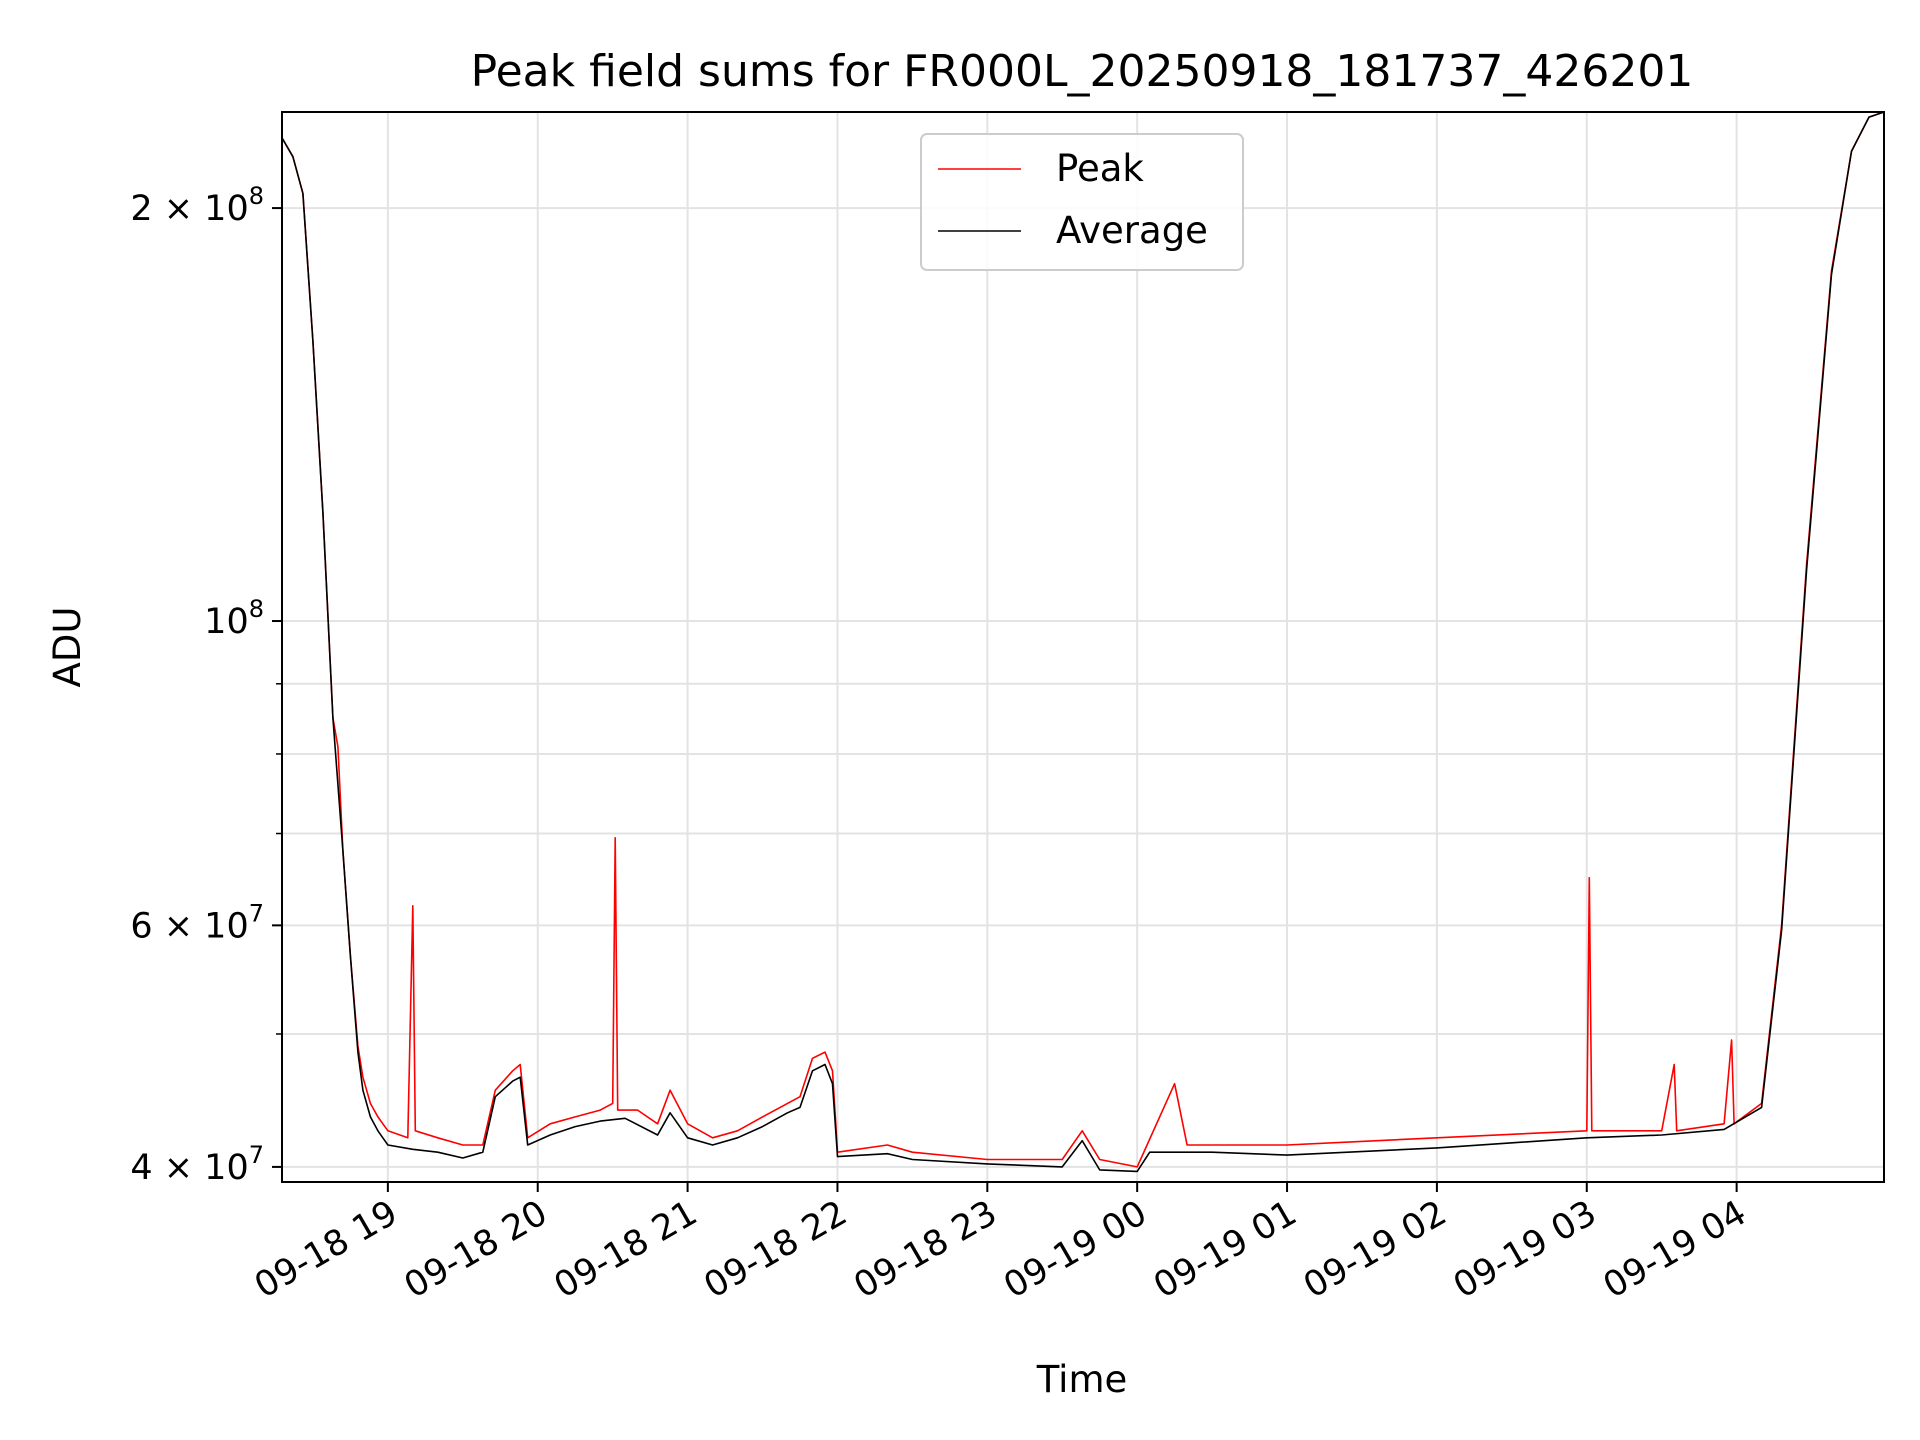 This screenshot has width=1920, height=1440. What do you see at coordinates (197, 922) in the screenshot?
I see `y-tick-label: 6 × 107` at bounding box center [197, 922].